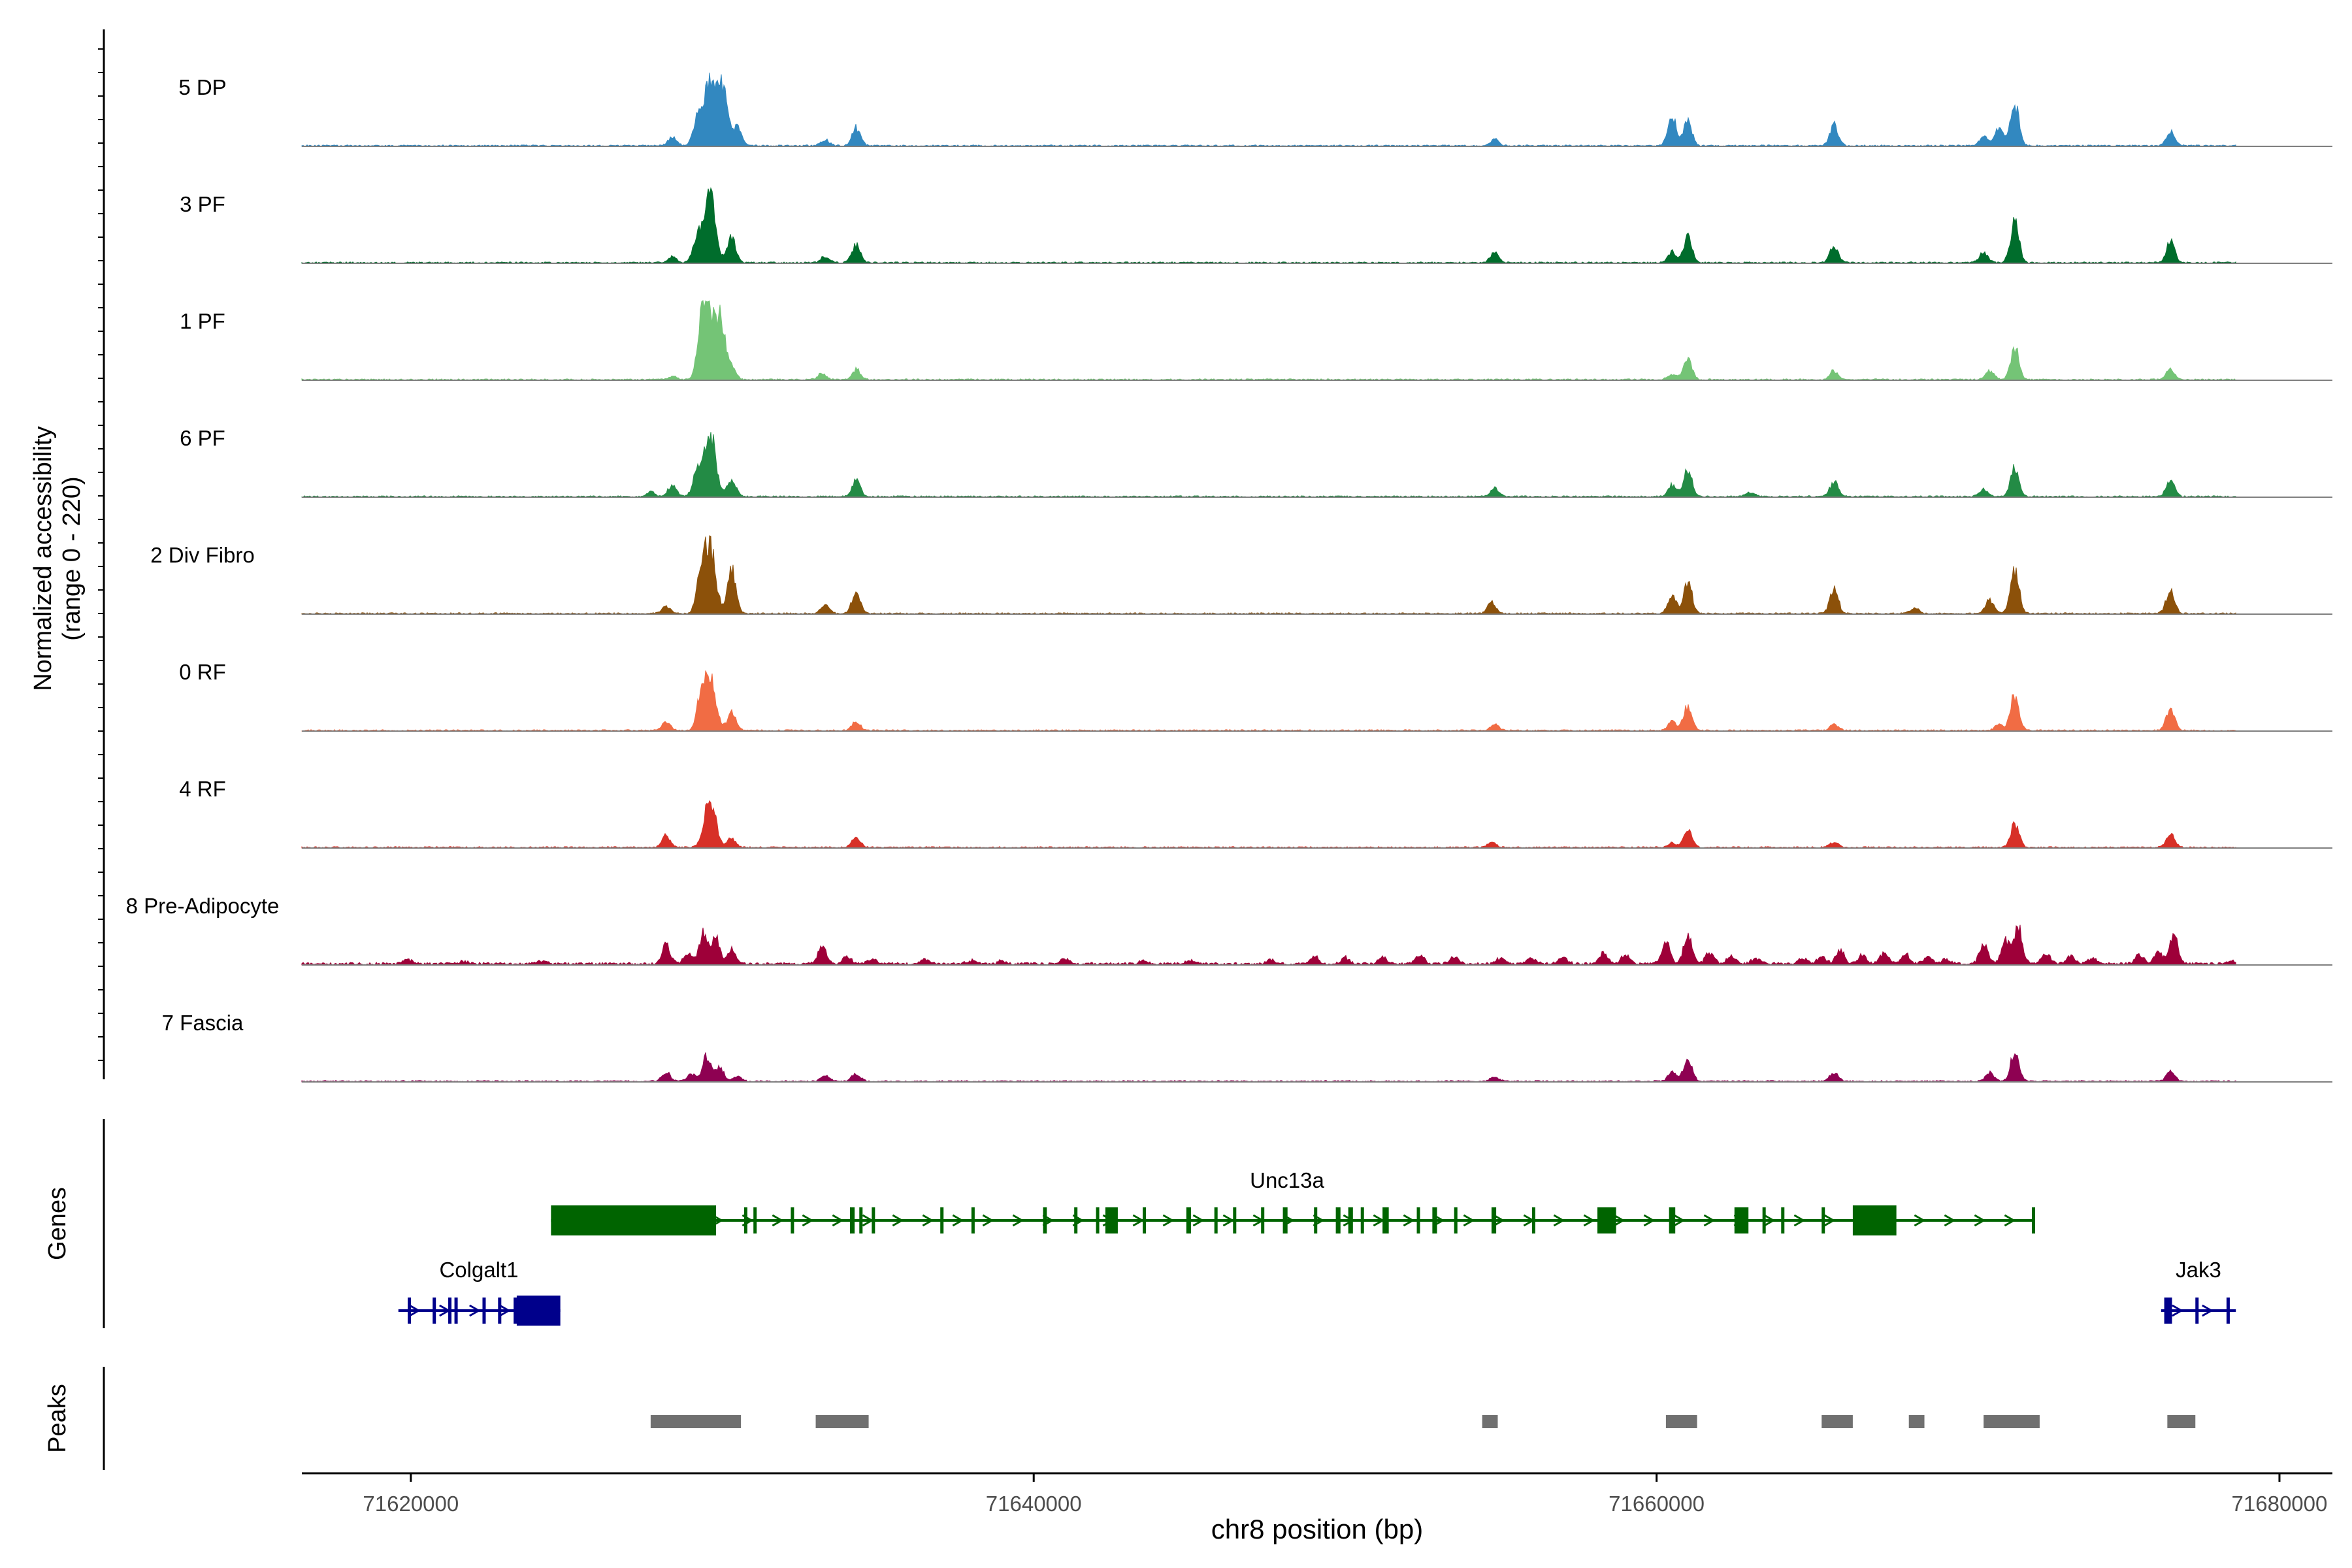  I want to click on x-axis-ticks: 71620000 71640000 71660000 71680000, so click(1345, 1494).